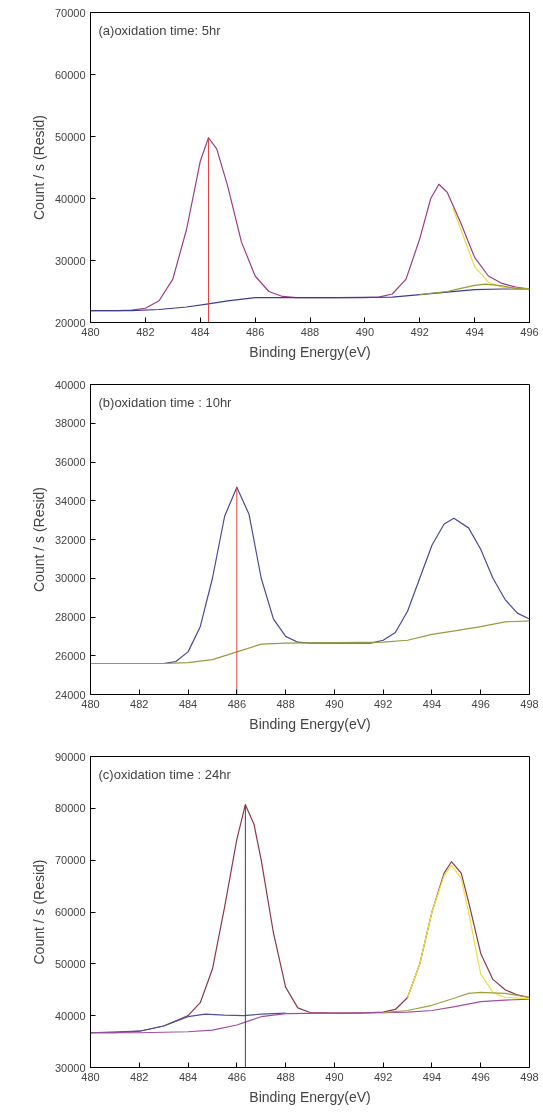 The height and width of the screenshot is (1117, 543). What do you see at coordinates (70, 462) in the screenshot?
I see `y-tick-label: 36000` at bounding box center [70, 462].